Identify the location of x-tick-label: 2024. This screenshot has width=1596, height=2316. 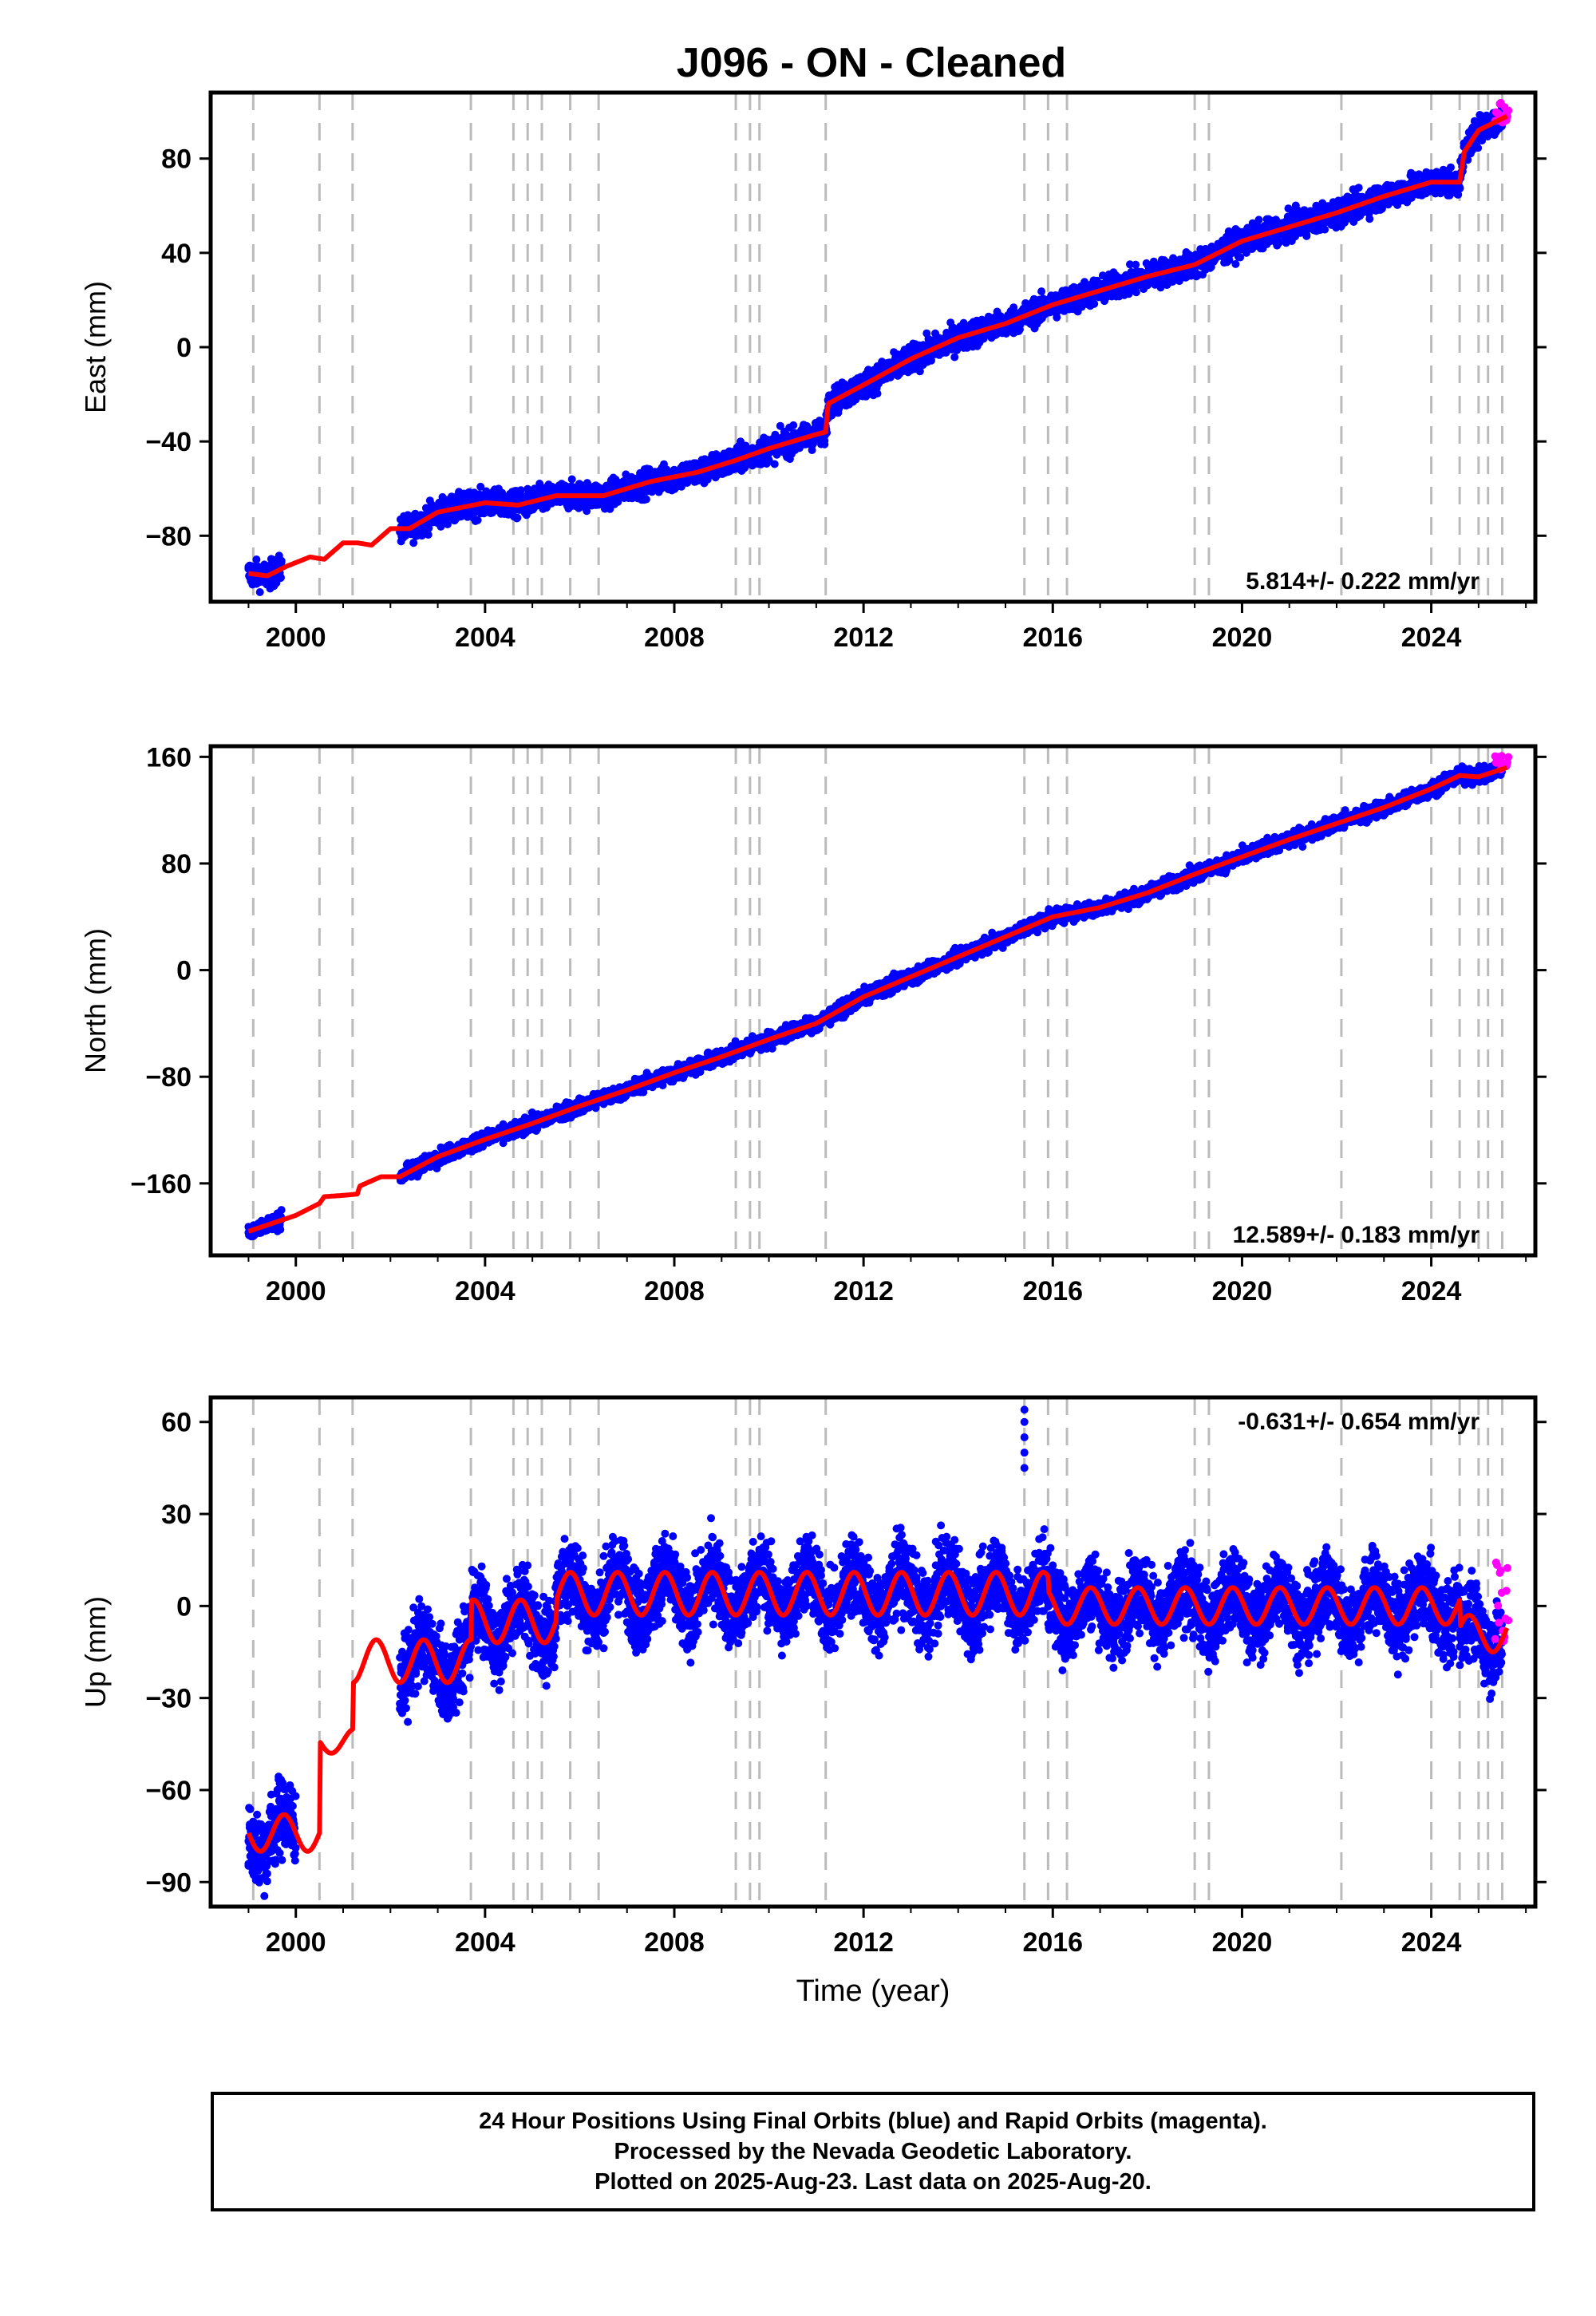
(1431, 637).